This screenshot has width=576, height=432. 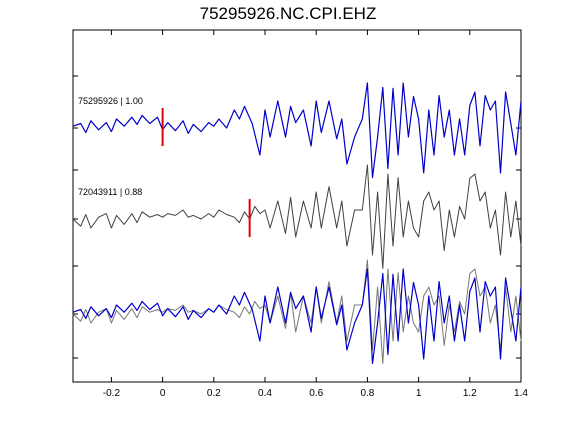 I want to click on chart-title: 75295926.NC.CPI.EHZ, so click(x=288, y=13).